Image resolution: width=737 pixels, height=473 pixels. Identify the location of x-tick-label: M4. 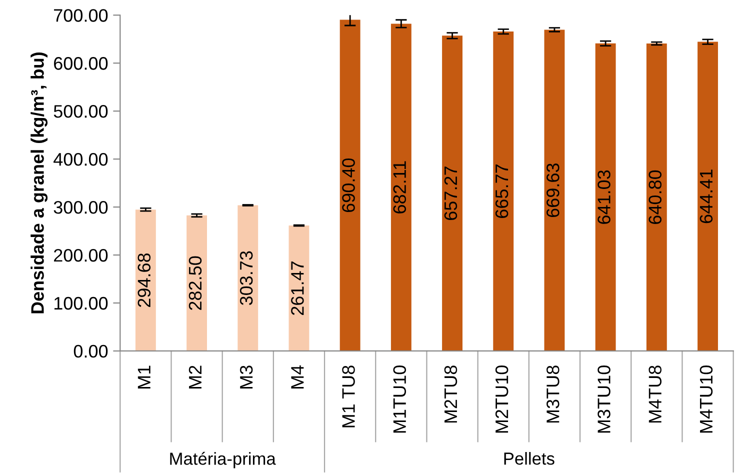
(297, 376).